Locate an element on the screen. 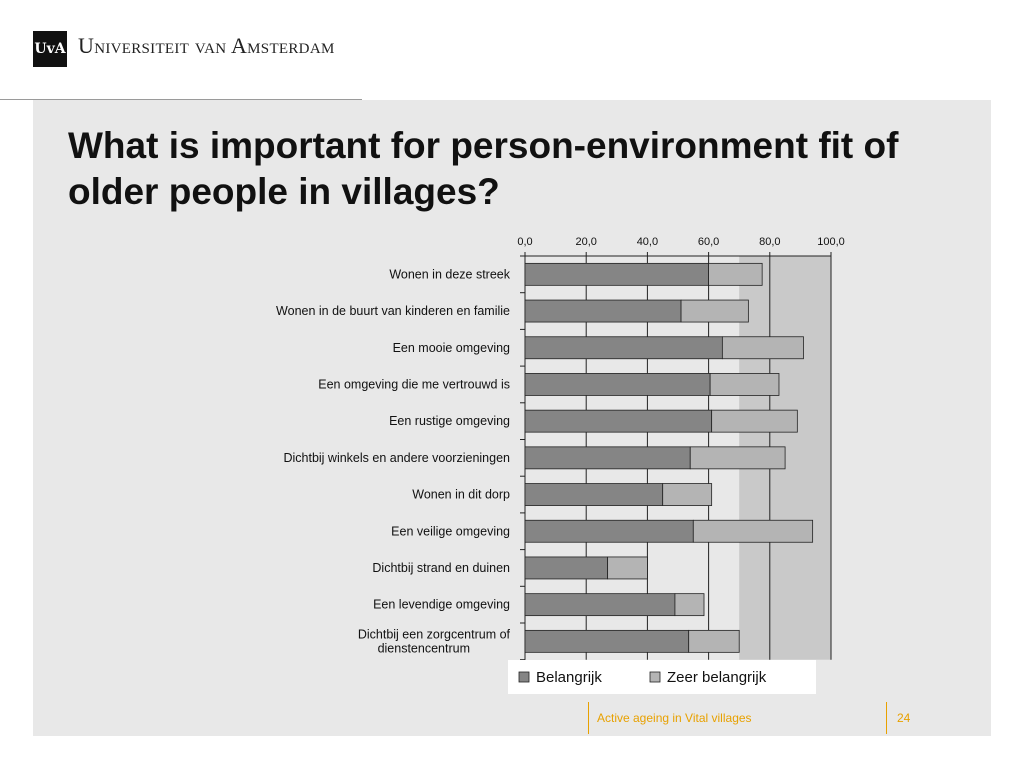 The height and width of the screenshot is (768, 1024). header-divider is located at coordinates (181, 99).